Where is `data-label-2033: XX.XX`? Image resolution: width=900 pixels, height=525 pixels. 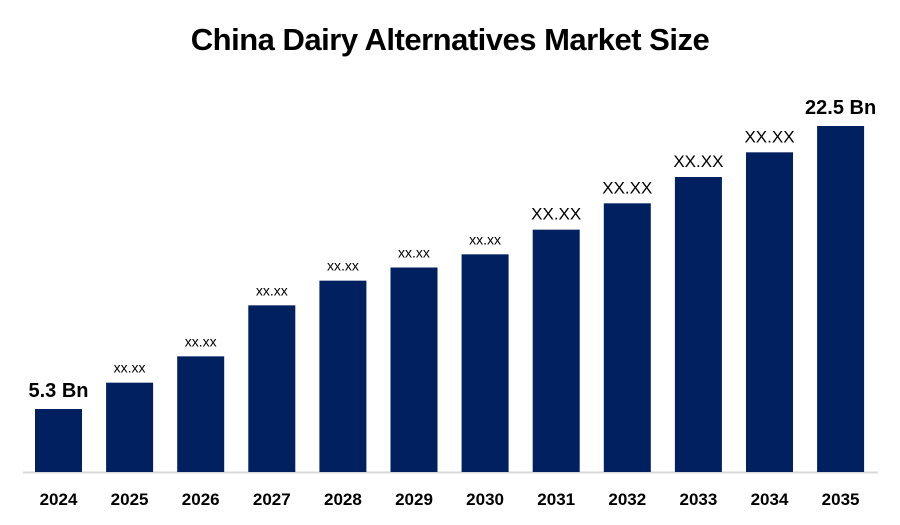
data-label-2033: XX.XX is located at coordinates (698, 161).